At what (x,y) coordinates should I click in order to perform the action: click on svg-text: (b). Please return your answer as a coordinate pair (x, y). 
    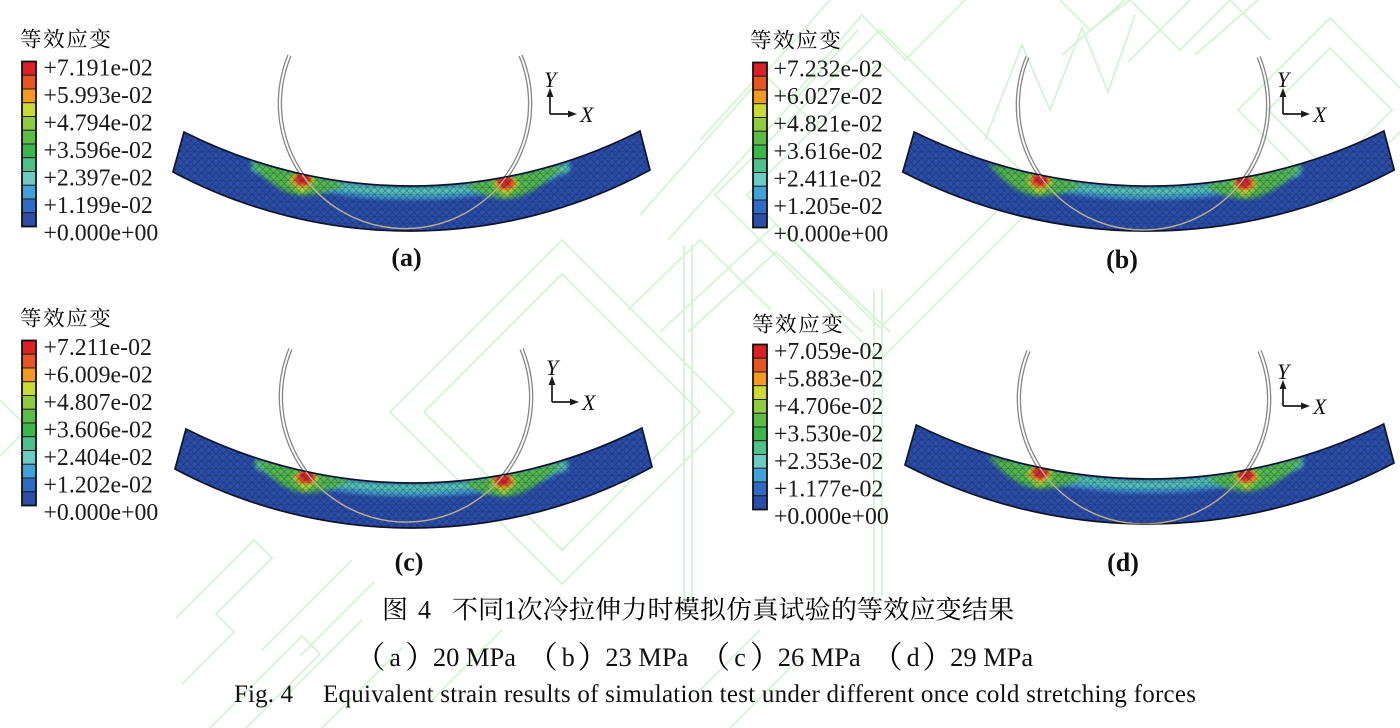
    Looking at the image, I should click on (1122, 259).